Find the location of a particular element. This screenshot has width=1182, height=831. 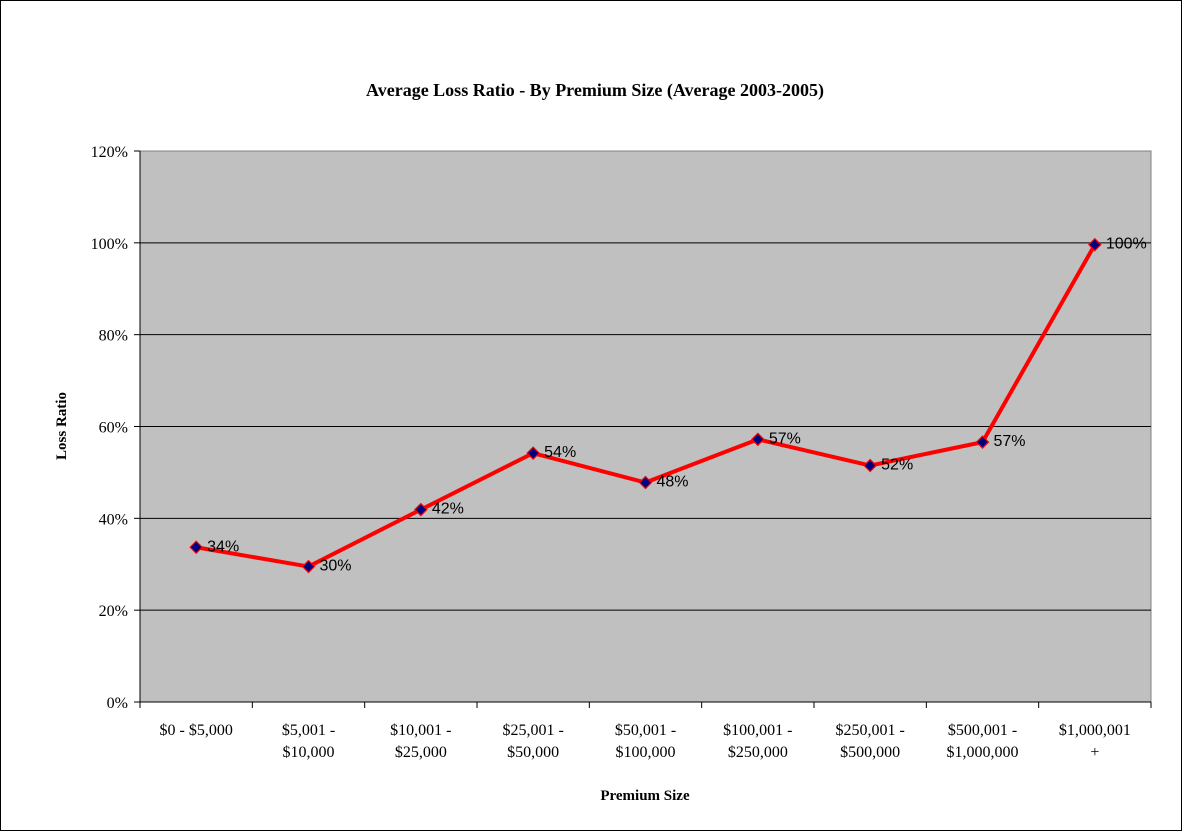

y-tick-label: 100% is located at coordinates (109, 244).